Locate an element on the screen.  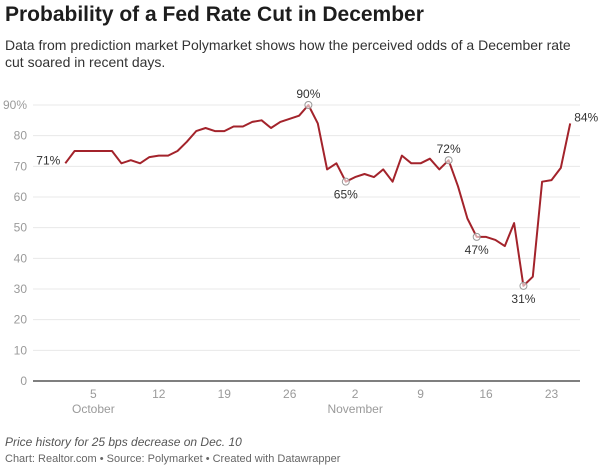
y-tick-label: 10 is located at coordinates (21, 350).